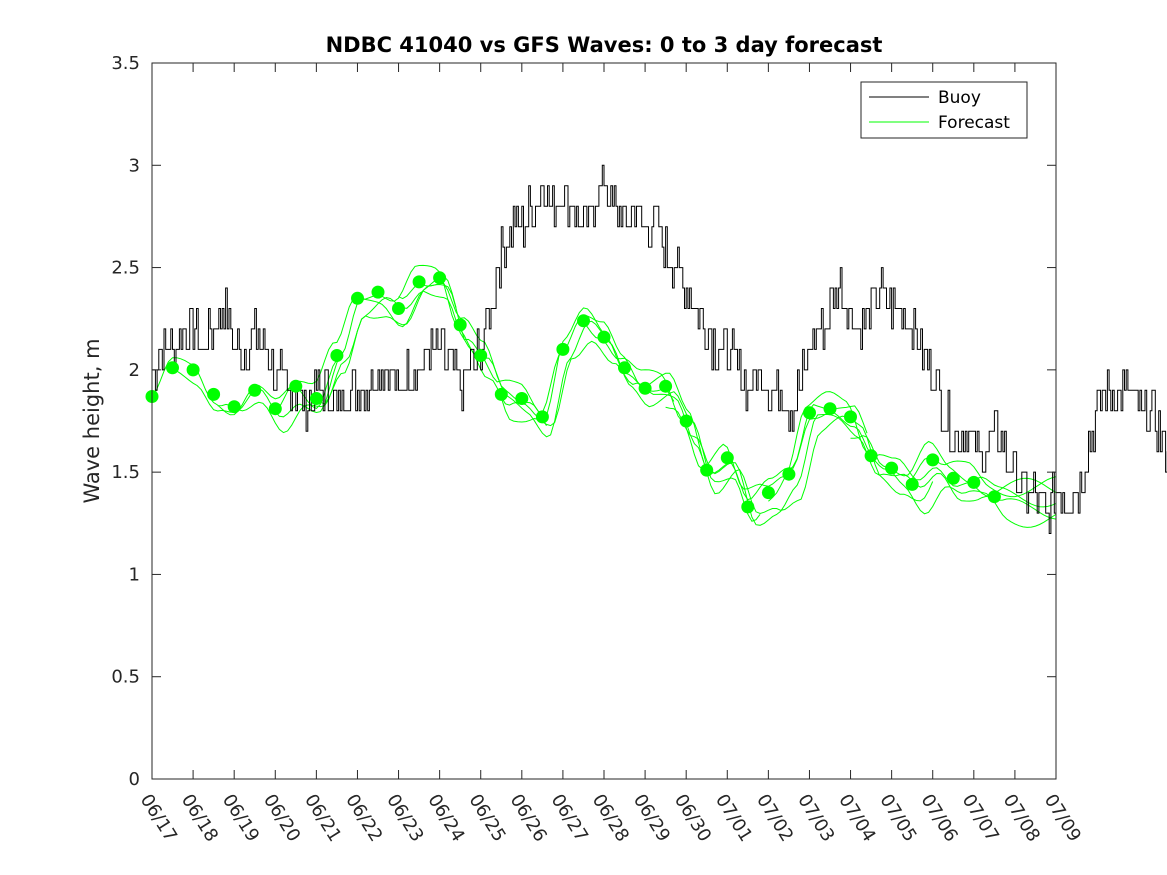  Describe the element at coordinates (92, 420) in the screenshot. I see `y-axis-label: Wave height, m` at that location.